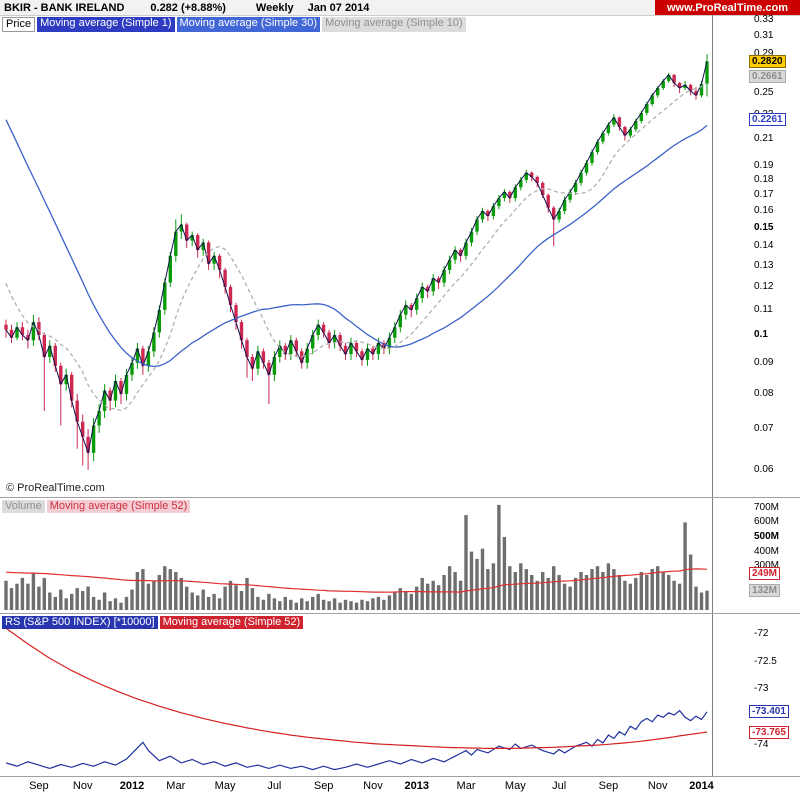 The width and height of the screenshot is (800, 800). I want to click on symbol-title: BKIR - BANK IRELAND, so click(64, 7).